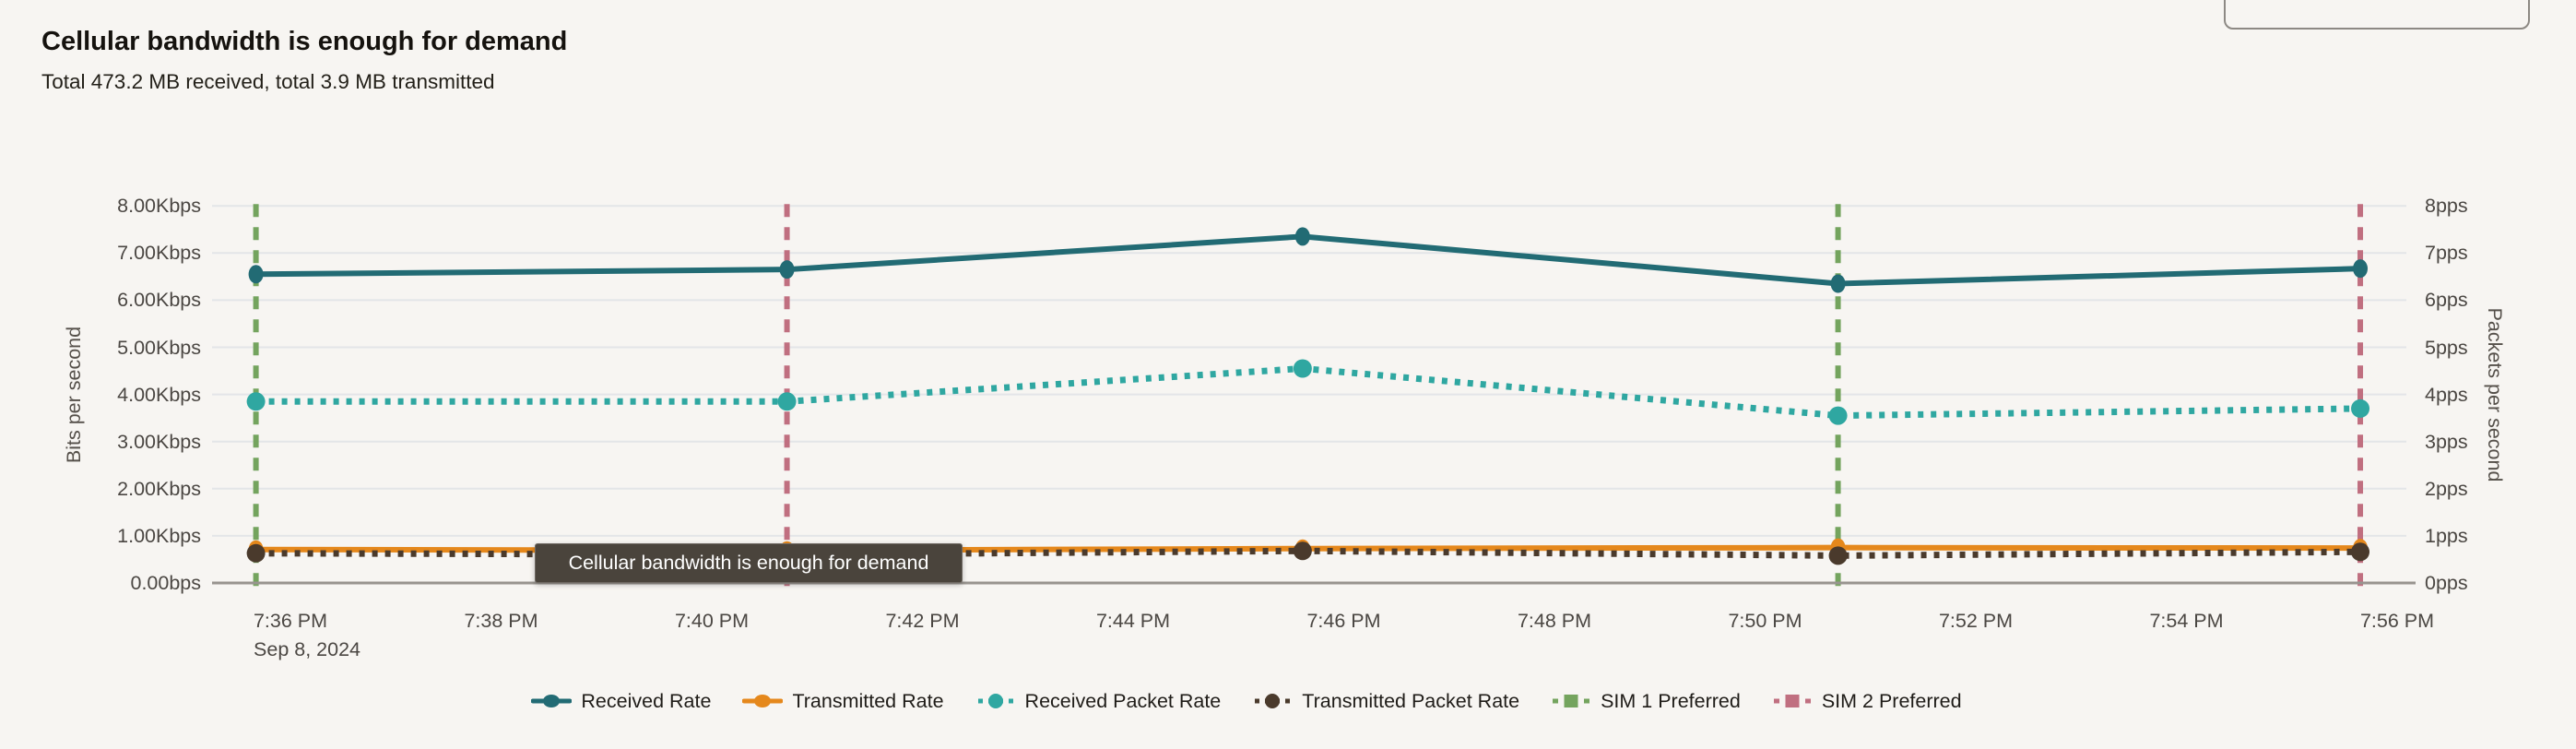 This screenshot has width=2576, height=749. I want to click on y-right-tick-label: 6pps, so click(2446, 300).